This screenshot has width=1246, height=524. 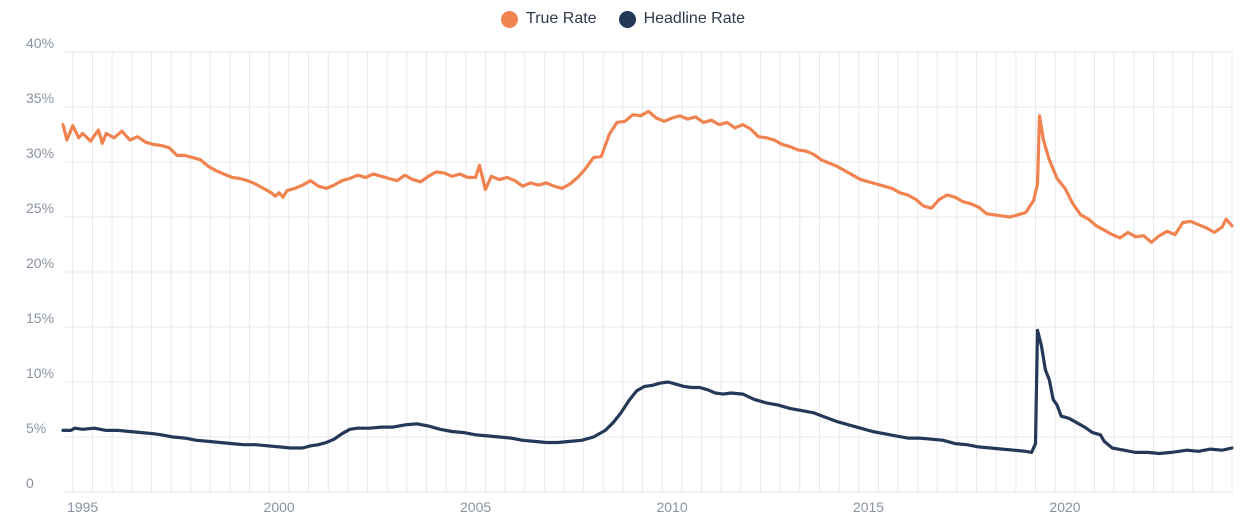 I want to click on y-tick-label: 20%, so click(x=40, y=263).